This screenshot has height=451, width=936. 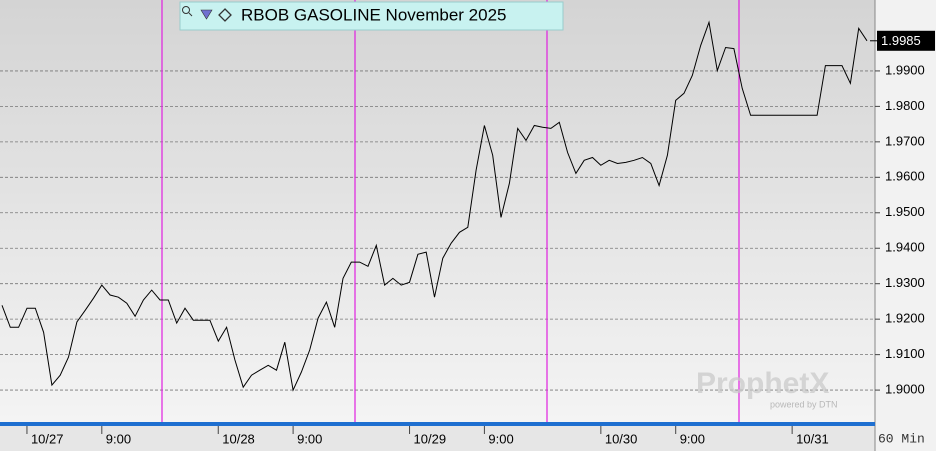 I want to click on y-axis-area, so click(x=905, y=225).